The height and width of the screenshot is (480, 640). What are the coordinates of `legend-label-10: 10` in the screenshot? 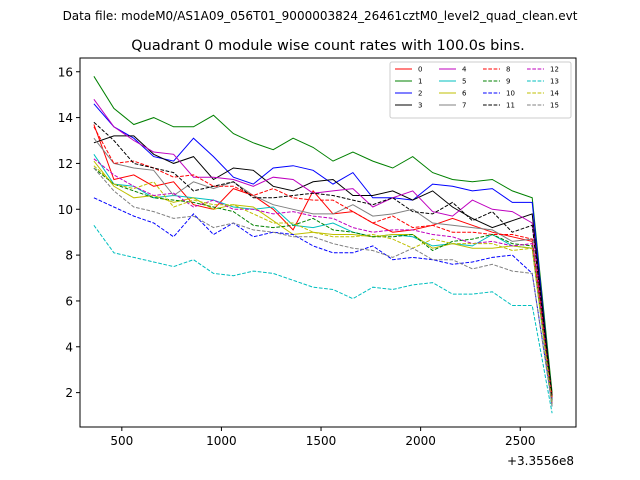 It's located at (510, 94).